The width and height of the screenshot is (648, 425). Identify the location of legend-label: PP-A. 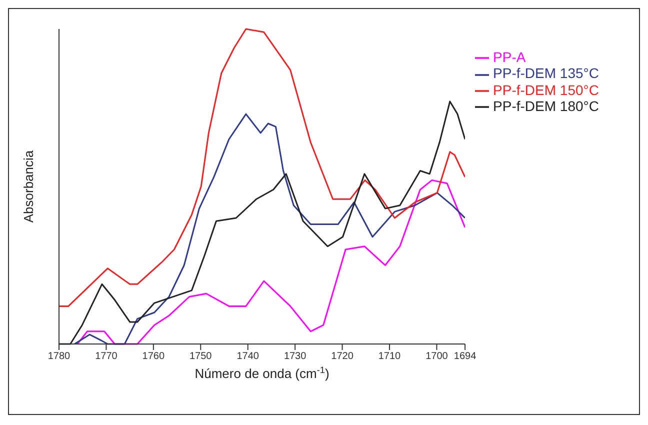
(509, 57).